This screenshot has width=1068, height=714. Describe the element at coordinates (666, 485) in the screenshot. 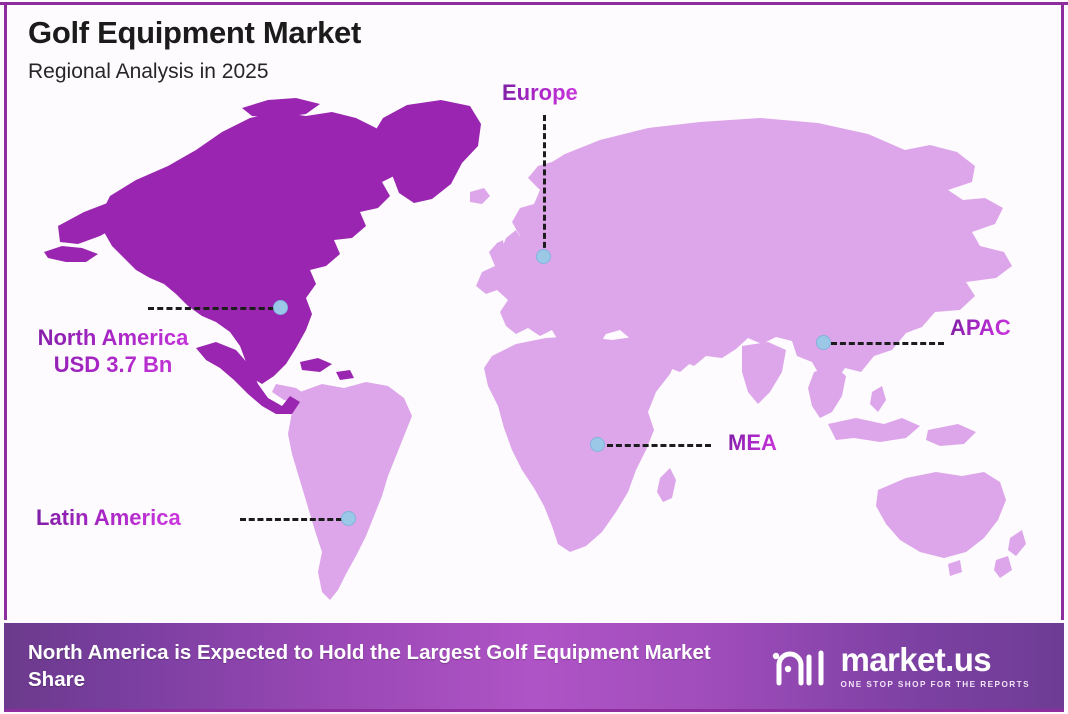

I see `region-shape-madagascar` at that location.